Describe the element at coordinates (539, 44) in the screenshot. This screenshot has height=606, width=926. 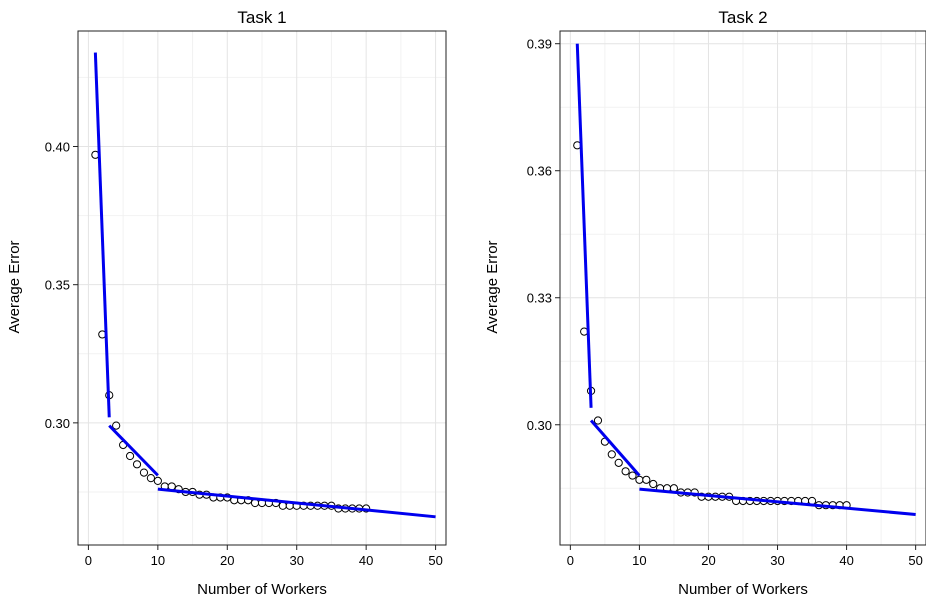
I see `y-tick-label: 0.39` at that location.